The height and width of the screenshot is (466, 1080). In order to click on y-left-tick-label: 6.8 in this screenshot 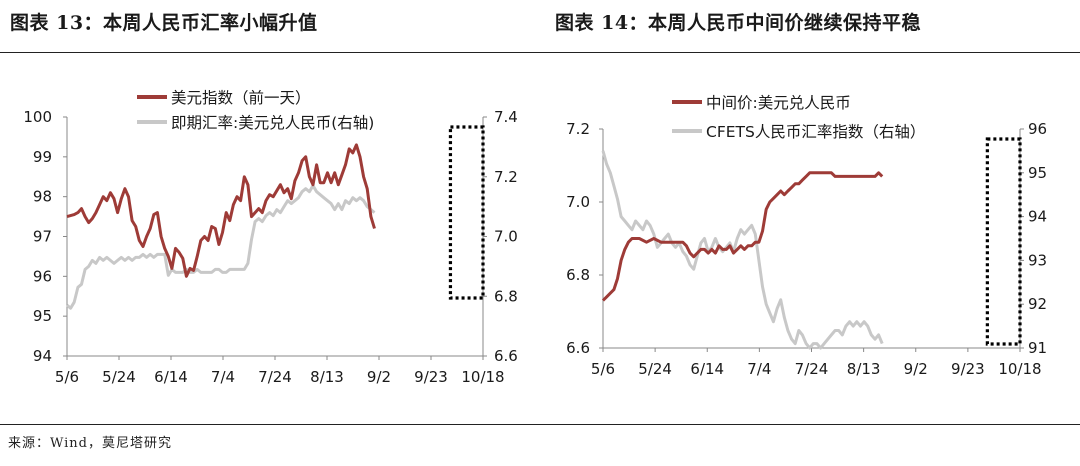, I will do `click(578, 275)`.